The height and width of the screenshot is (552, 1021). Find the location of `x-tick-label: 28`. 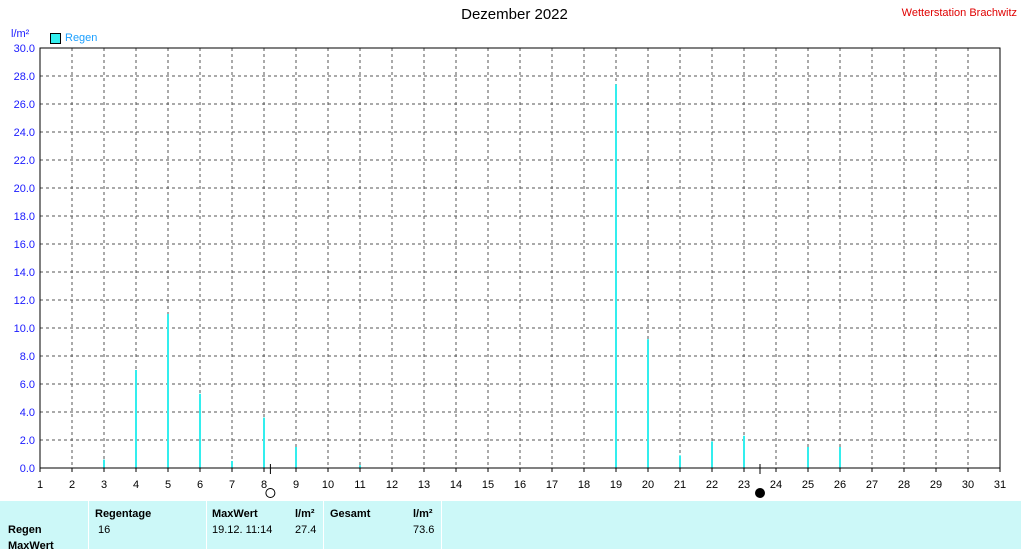

x-tick-label: 28 is located at coordinates (904, 485).